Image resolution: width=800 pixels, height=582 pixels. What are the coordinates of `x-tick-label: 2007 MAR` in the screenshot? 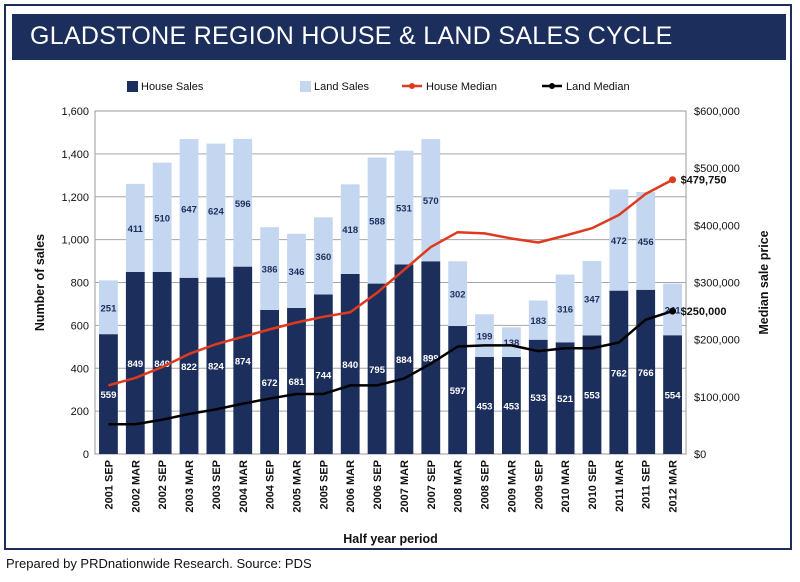 It's located at (405, 486).